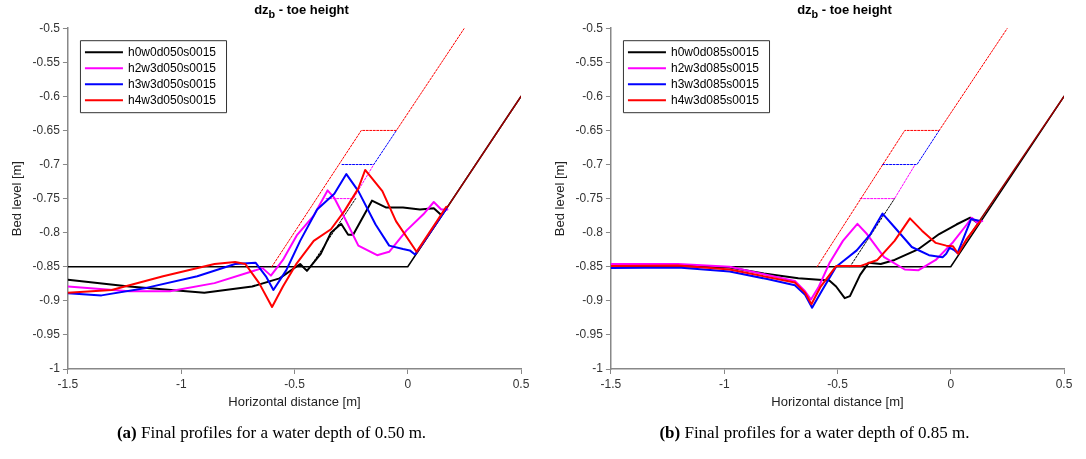 The height and width of the screenshot is (459, 1086). What do you see at coordinates (271, 433) in the screenshot?
I see `text: (a) Final profiles for a water depth of 0.50 m.` at bounding box center [271, 433].